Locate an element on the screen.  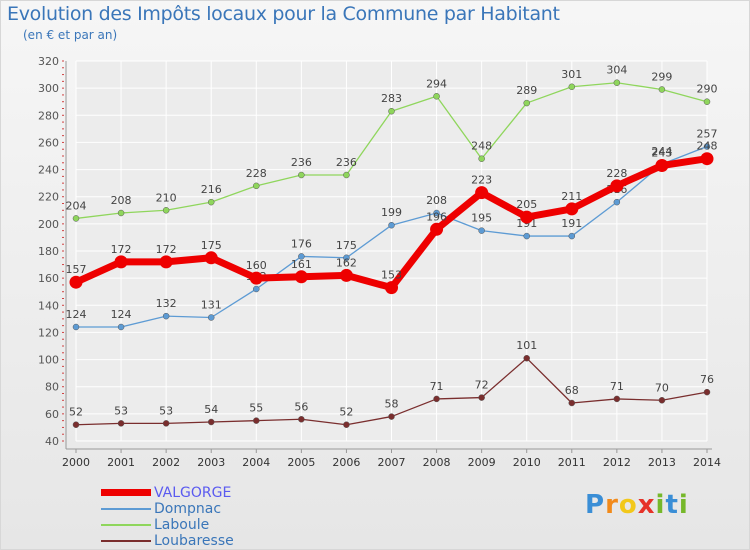
data-label-dompnac: 131 is located at coordinates (211, 305).